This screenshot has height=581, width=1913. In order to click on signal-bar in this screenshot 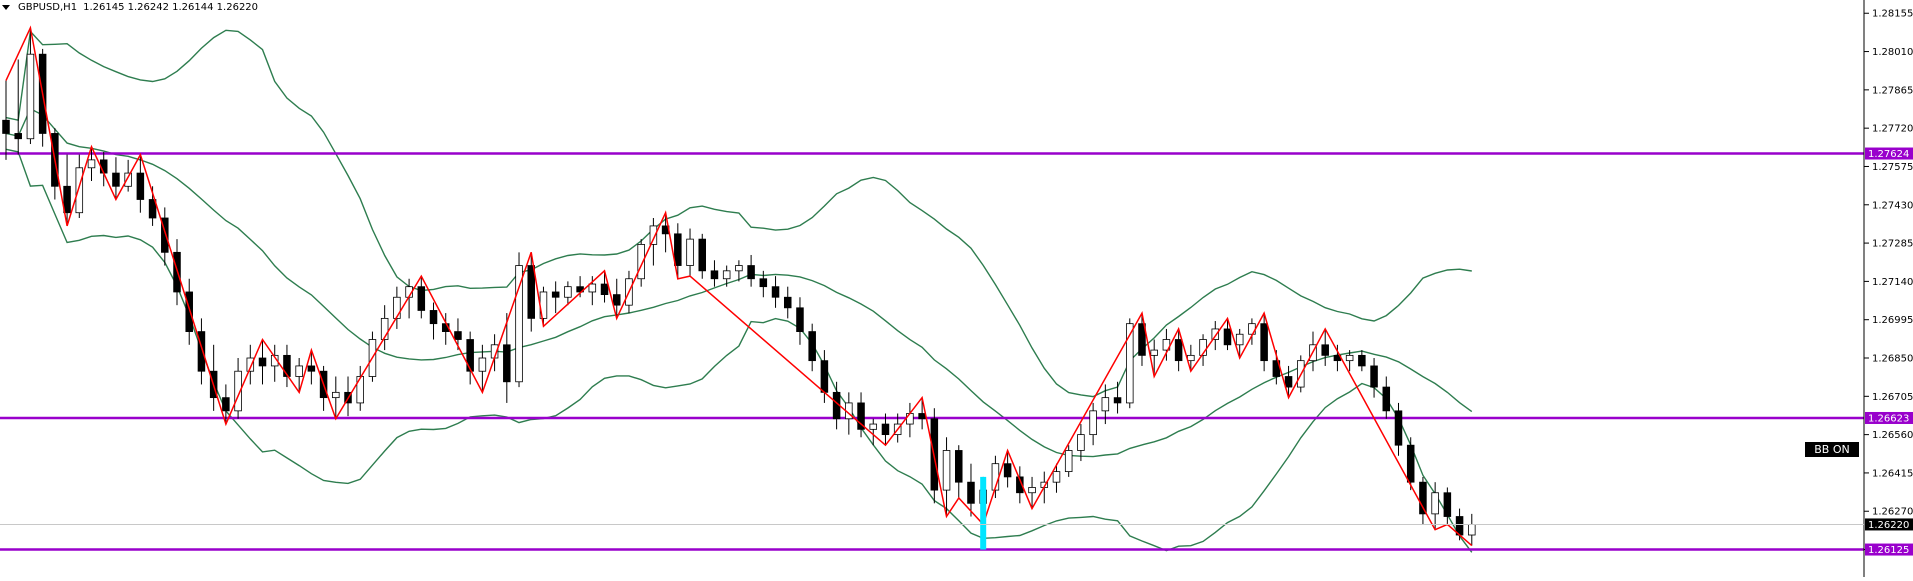, I will do `click(983, 513)`.